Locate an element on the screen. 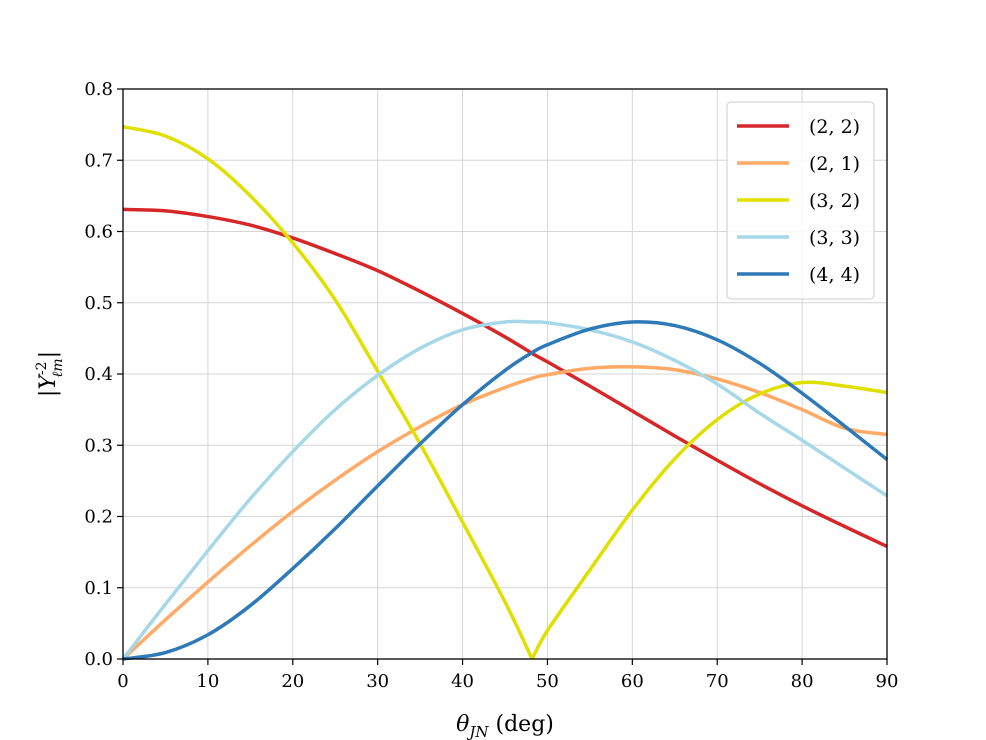 This screenshot has width=986, height=740. x-tick-label: 40 is located at coordinates (462, 681).